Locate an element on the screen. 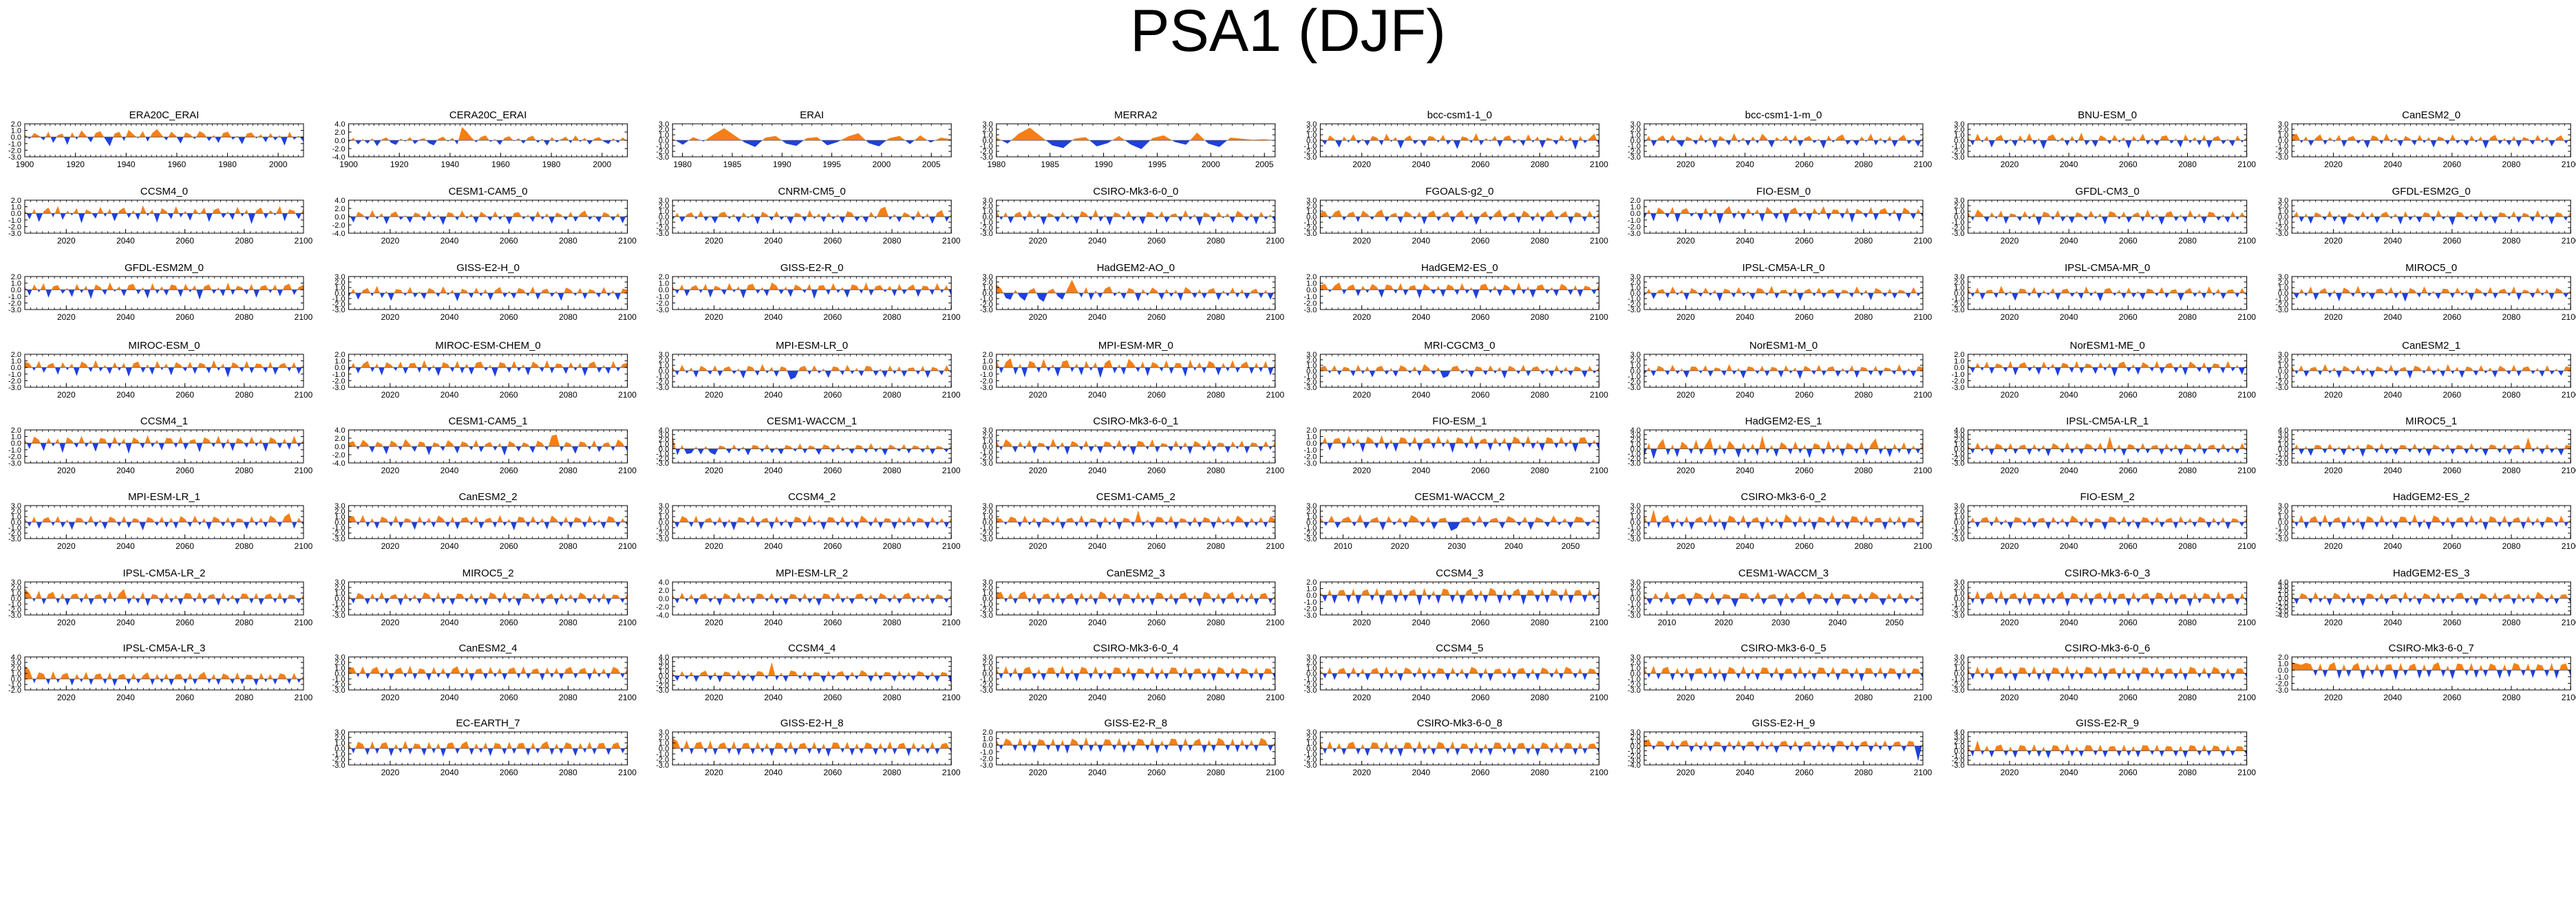  x-tick-label: 1985 is located at coordinates (1050, 164).